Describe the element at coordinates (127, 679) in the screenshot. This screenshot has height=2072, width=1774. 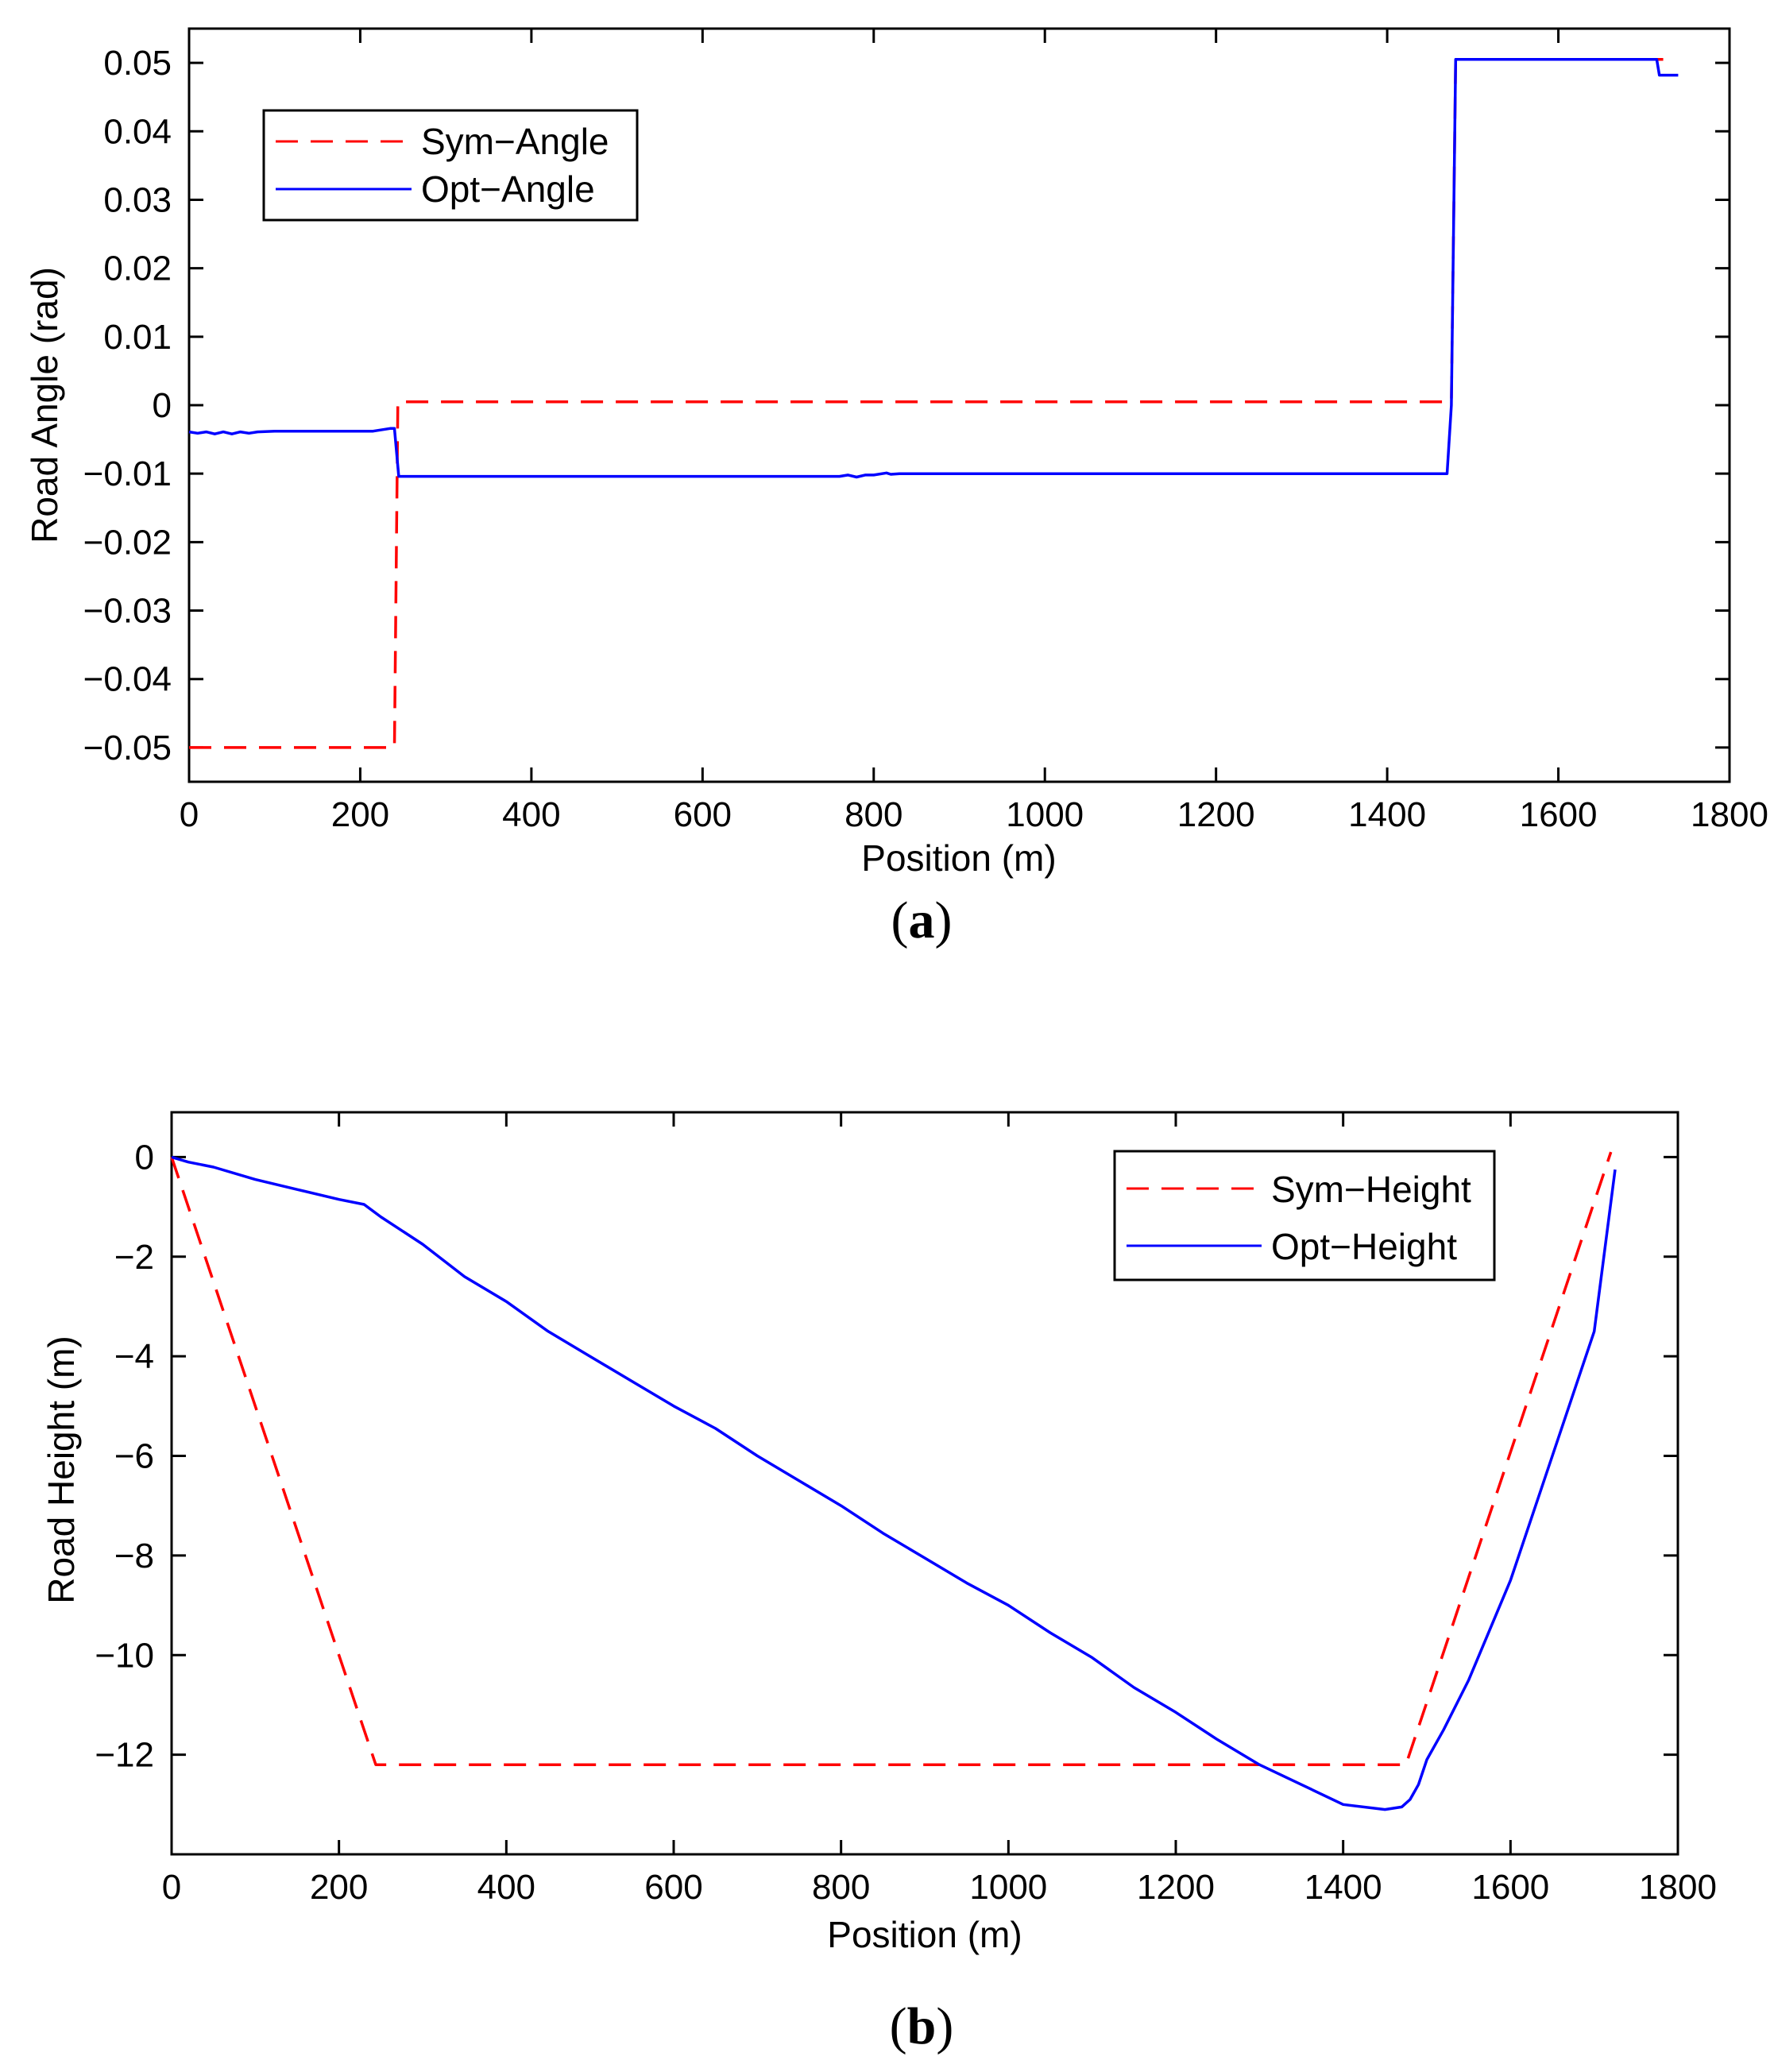
I see `y-tick-label: −0.04` at that location.